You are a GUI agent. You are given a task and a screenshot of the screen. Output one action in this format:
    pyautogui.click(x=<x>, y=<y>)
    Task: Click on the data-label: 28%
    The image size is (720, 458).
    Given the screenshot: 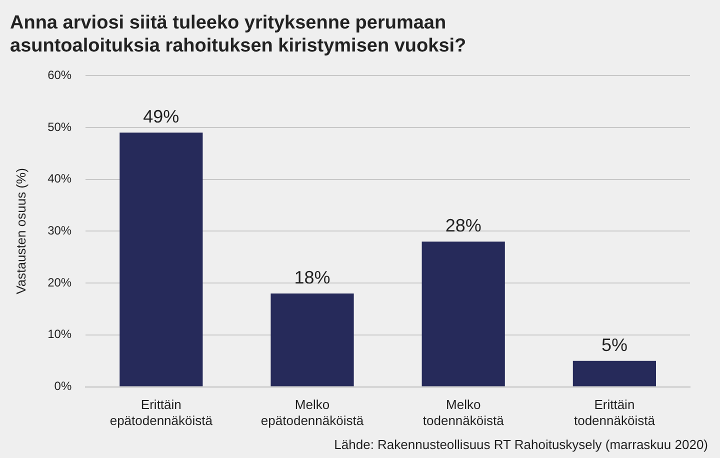 What is the action you would take?
    pyautogui.click(x=463, y=226)
    